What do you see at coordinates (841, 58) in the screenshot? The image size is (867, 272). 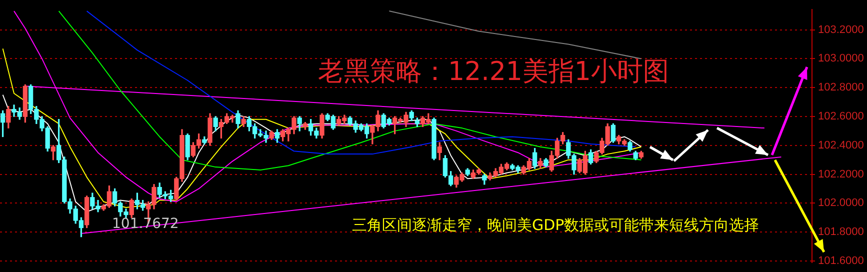 I see `y-tick-label: 103.0000` at bounding box center [841, 58].